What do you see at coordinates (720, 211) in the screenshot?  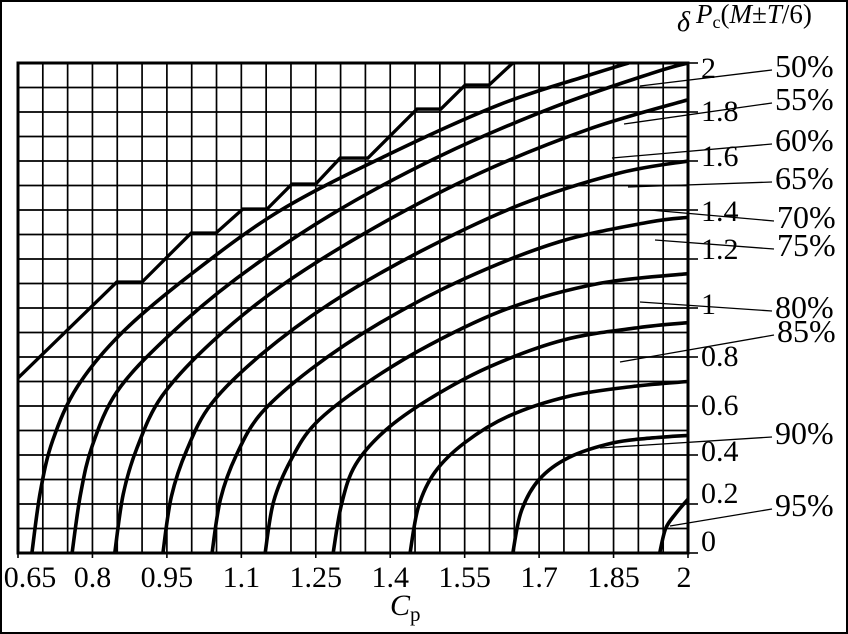 I see `y-tick-label-1.4: 1.4` at bounding box center [720, 211].